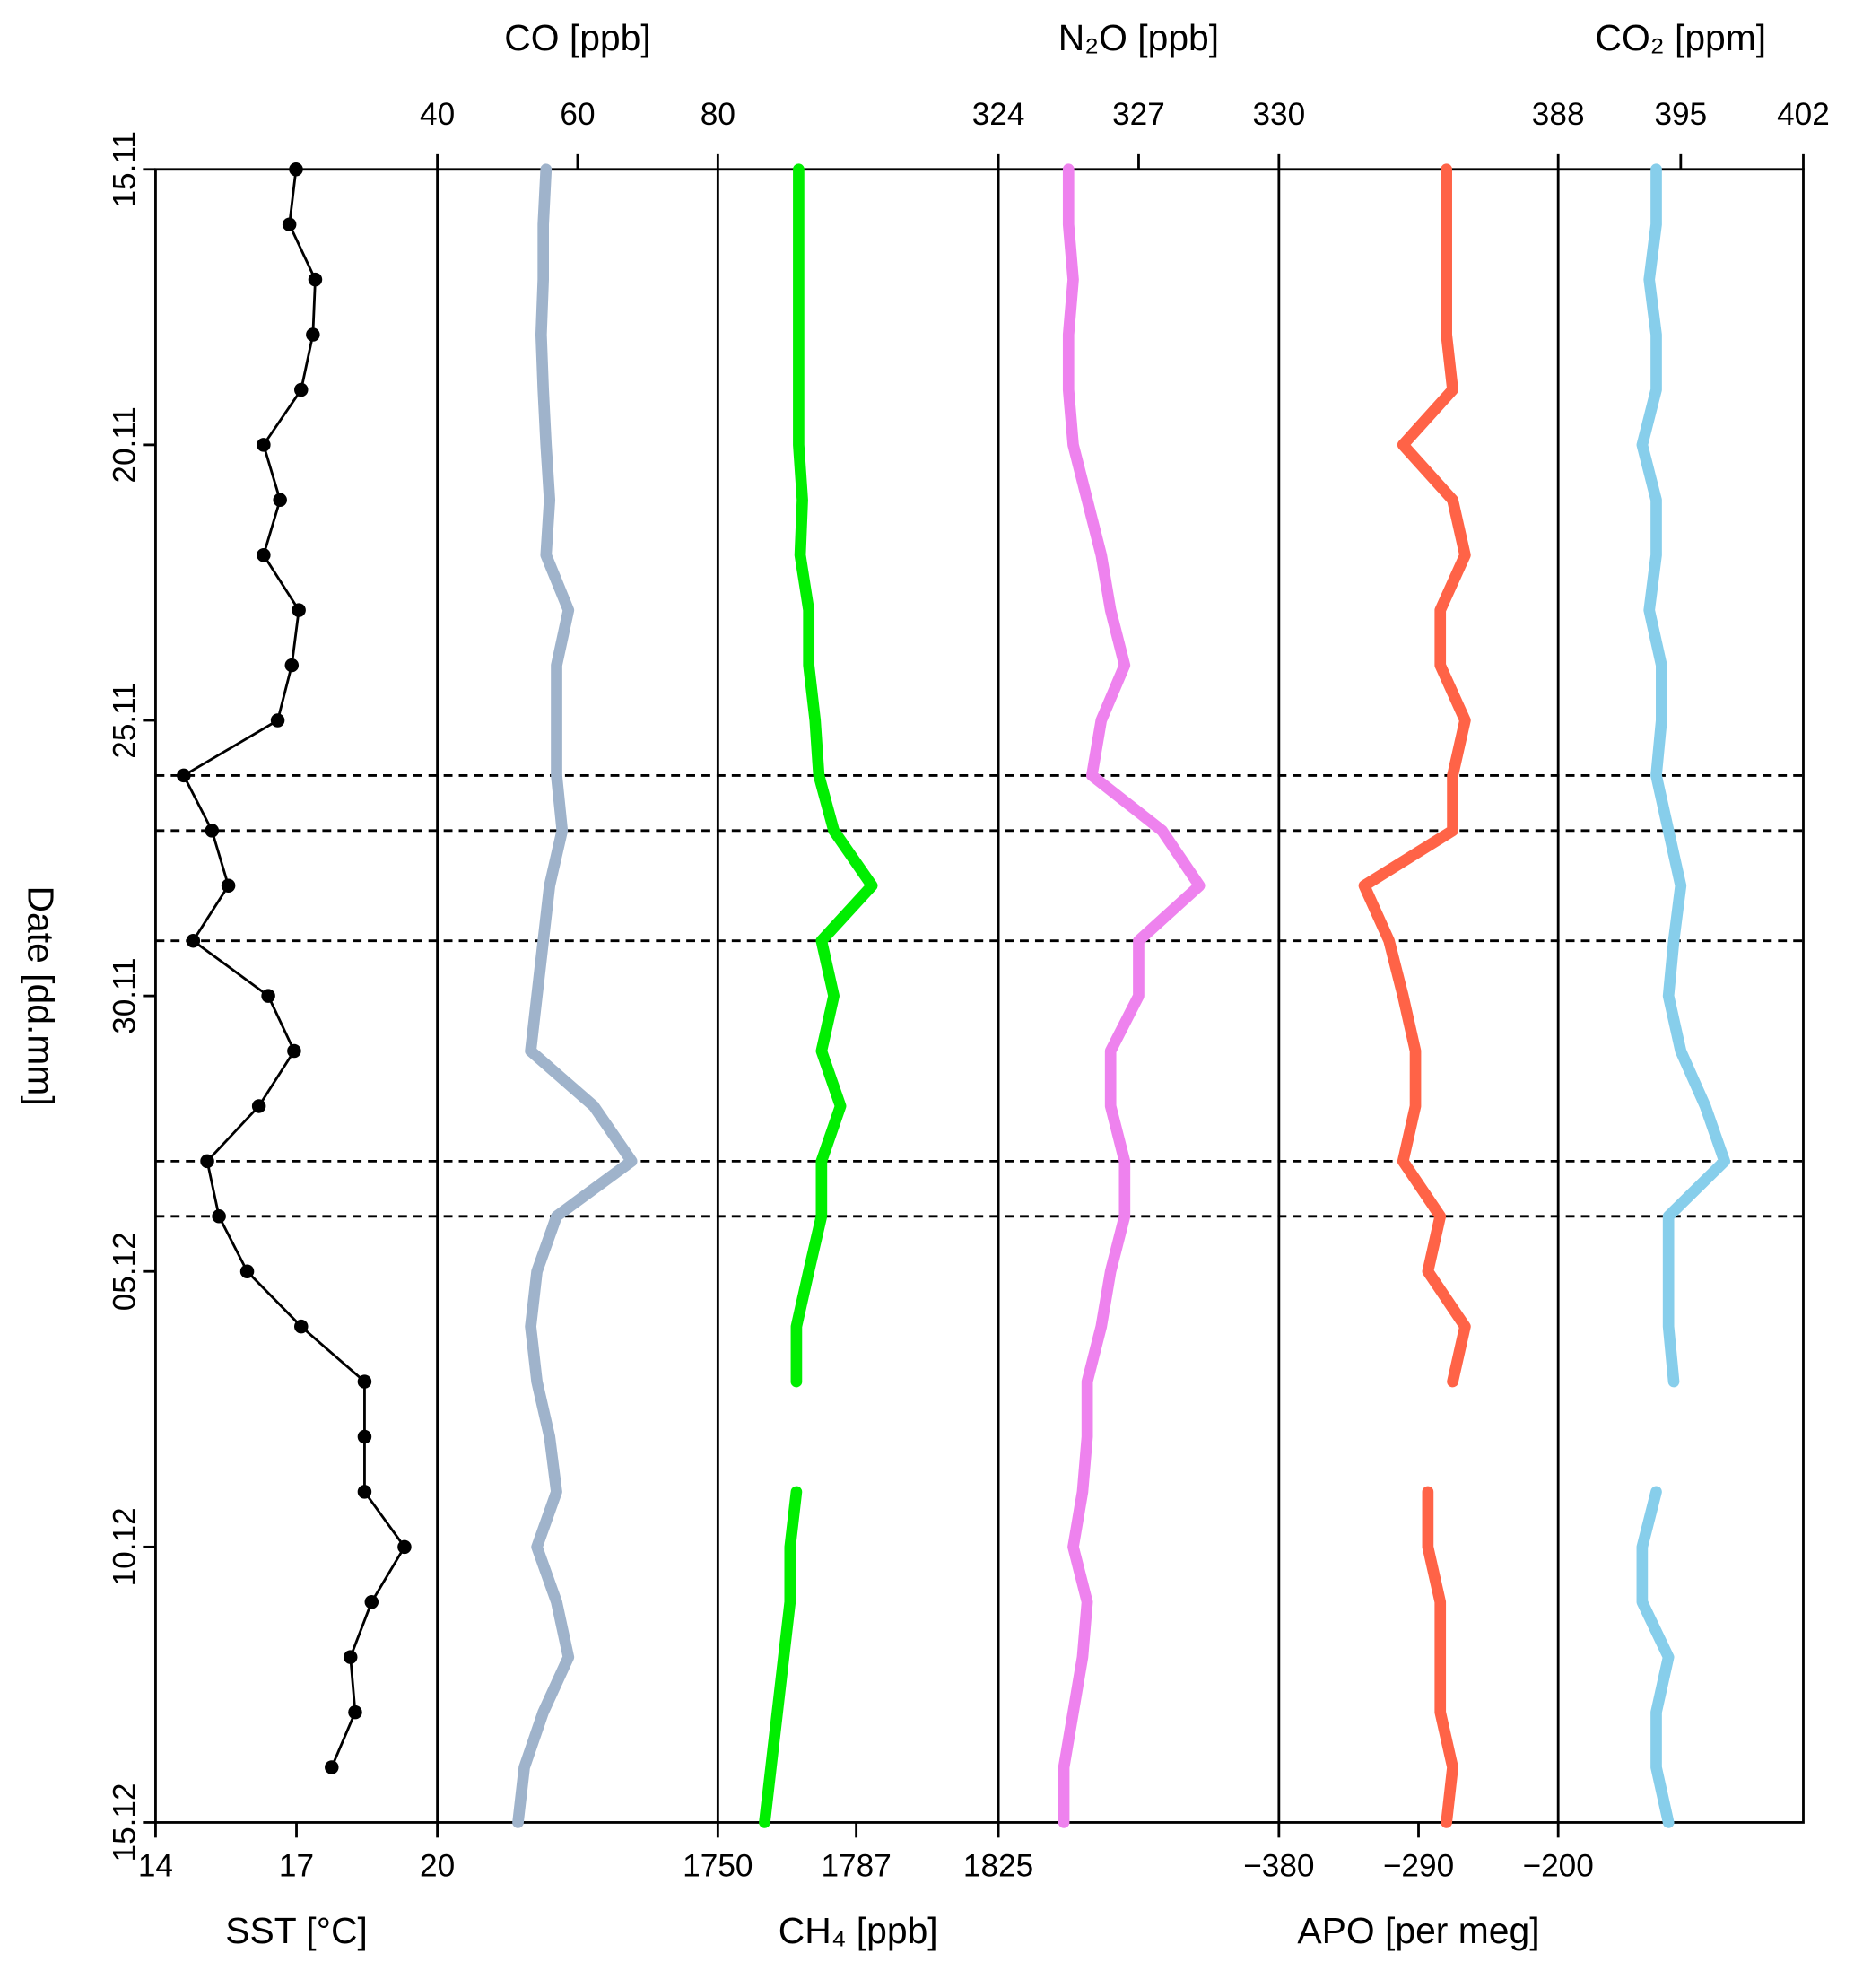  Describe the element at coordinates (125, 1822) in the screenshot. I see `y-tick-label: 15.12` at that location.